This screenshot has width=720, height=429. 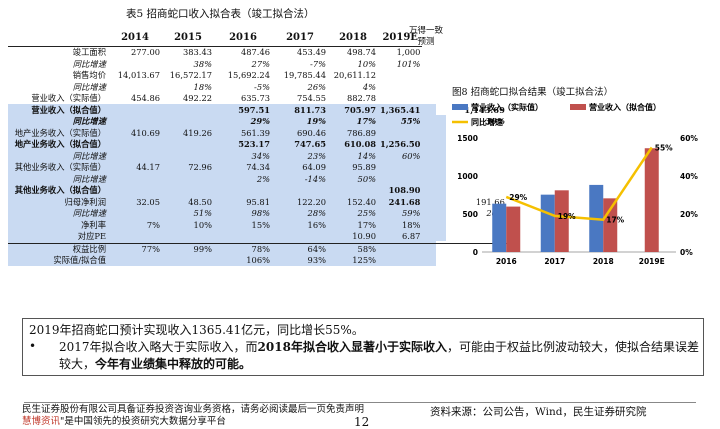 I want to click on col-2019e: 2019E, so click(x=400, y=37).